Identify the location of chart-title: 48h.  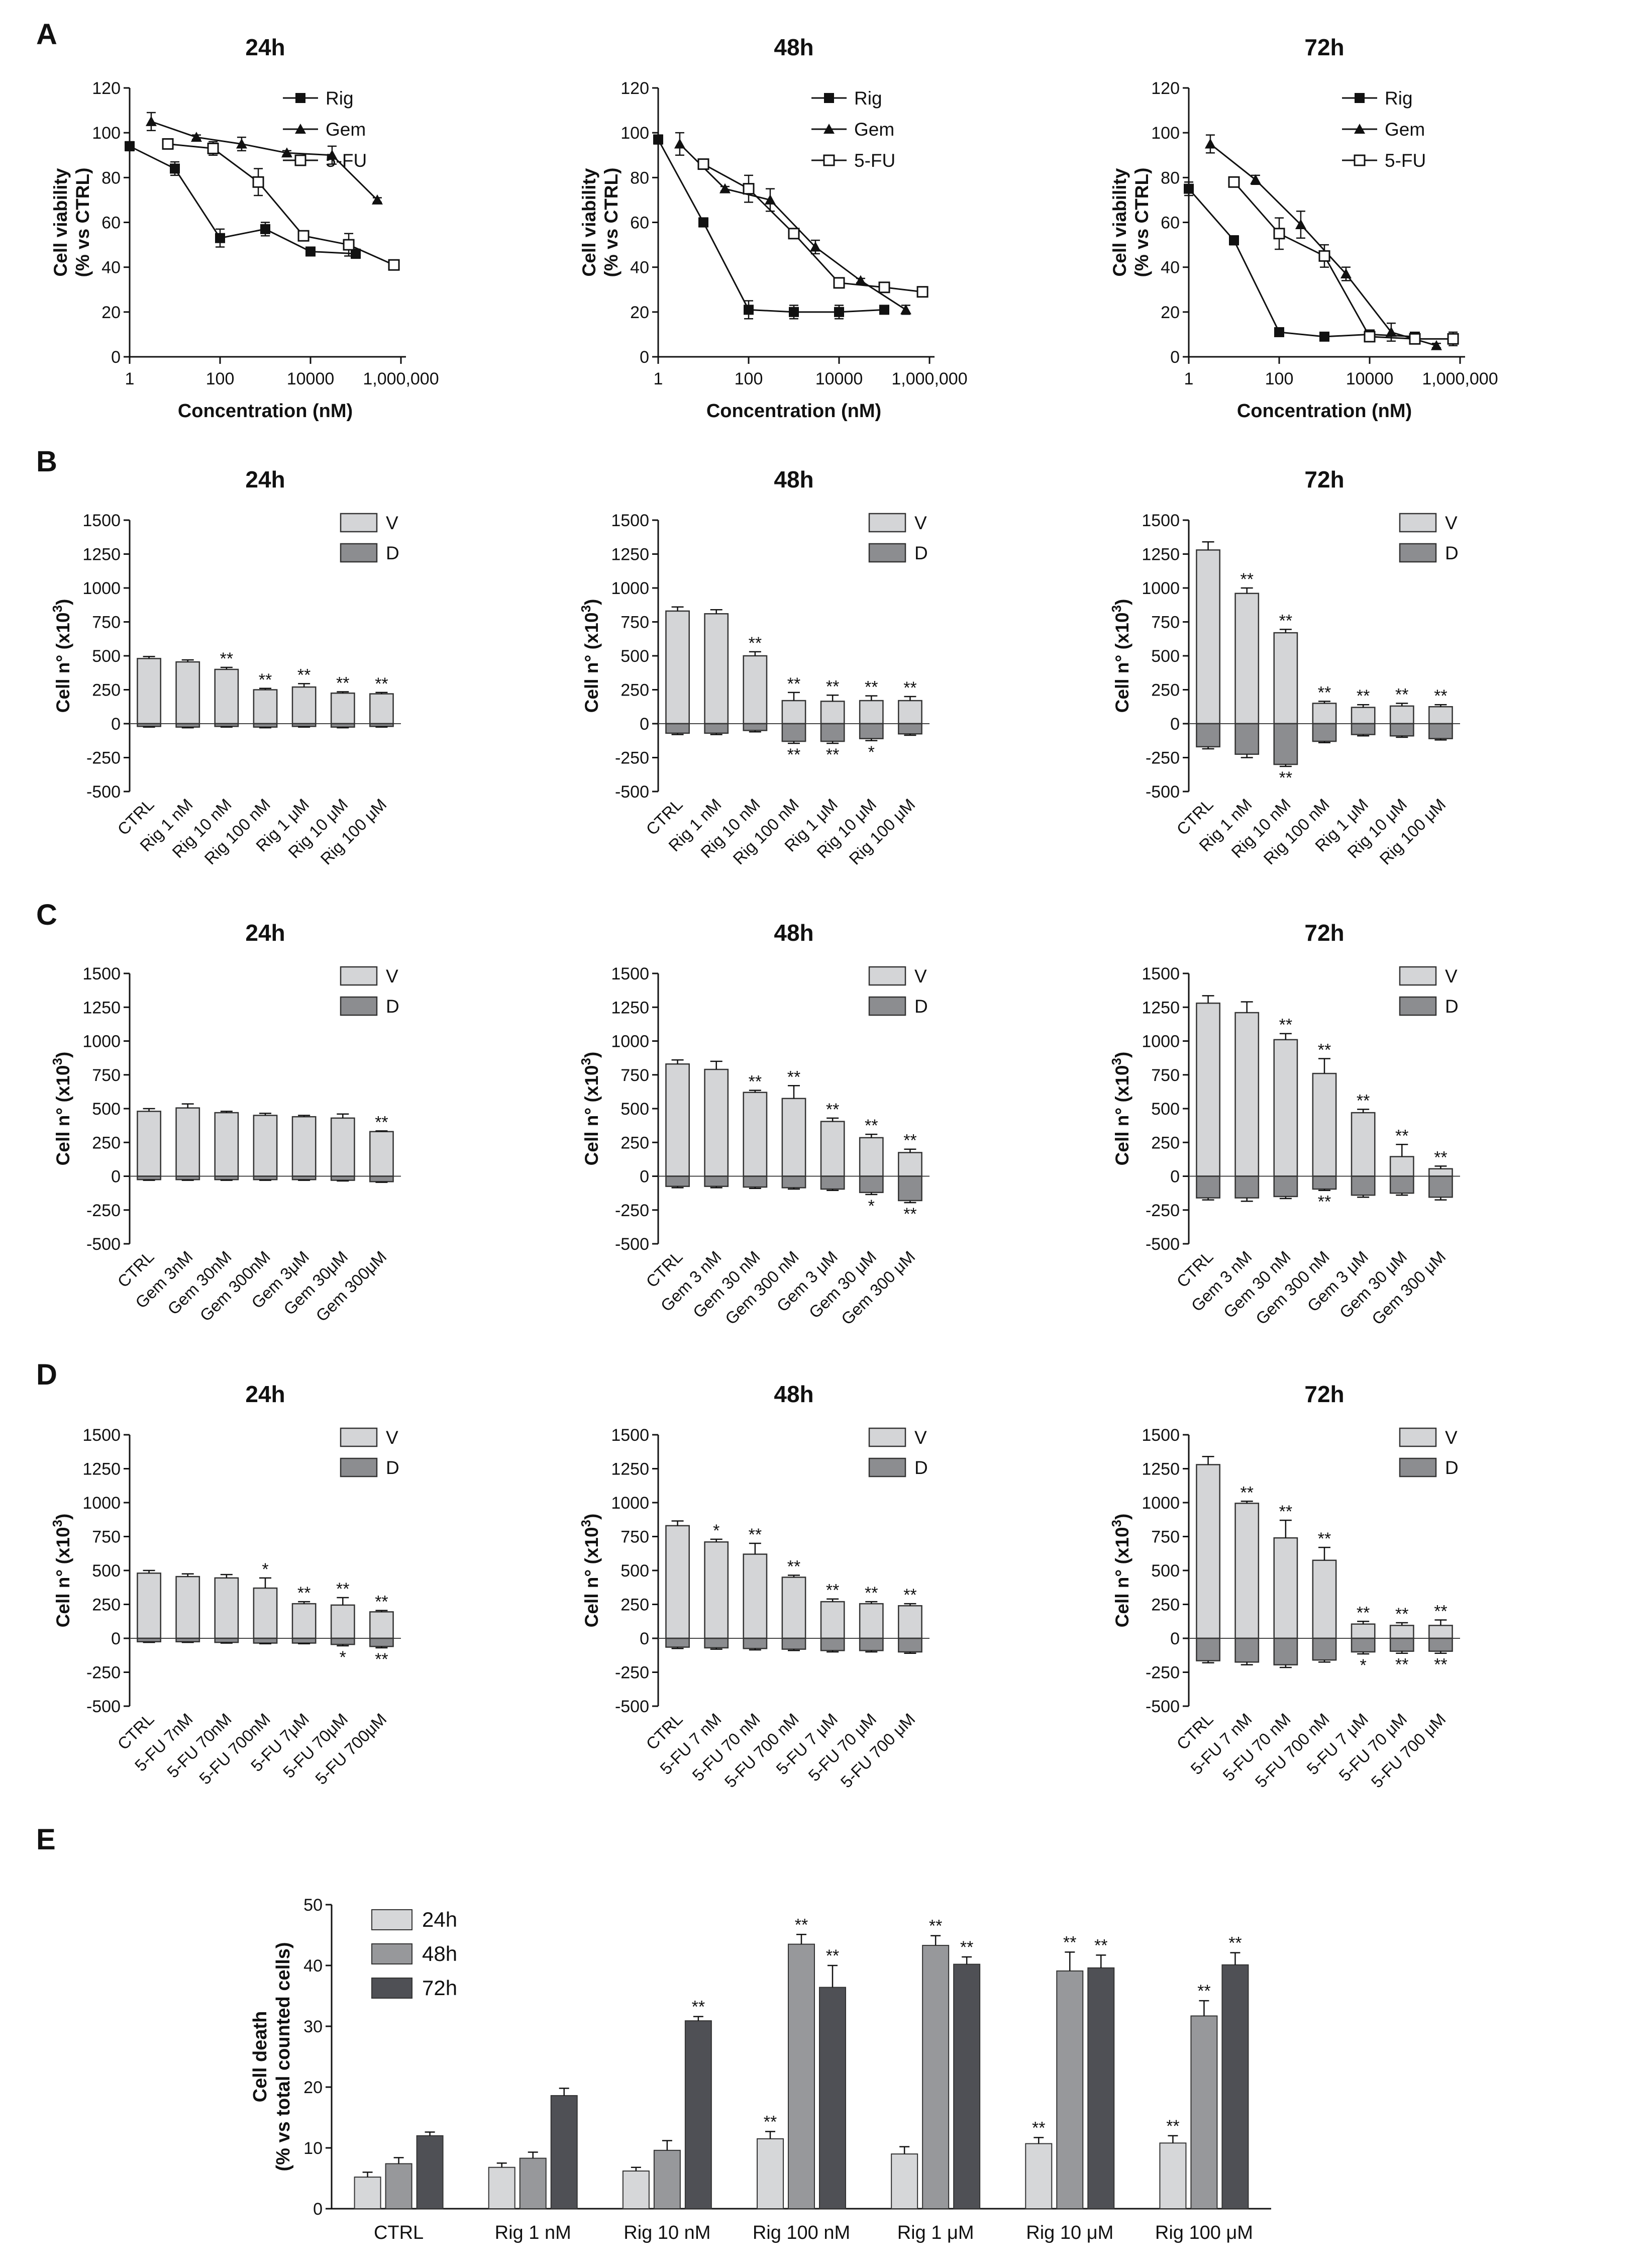
(793, 47).